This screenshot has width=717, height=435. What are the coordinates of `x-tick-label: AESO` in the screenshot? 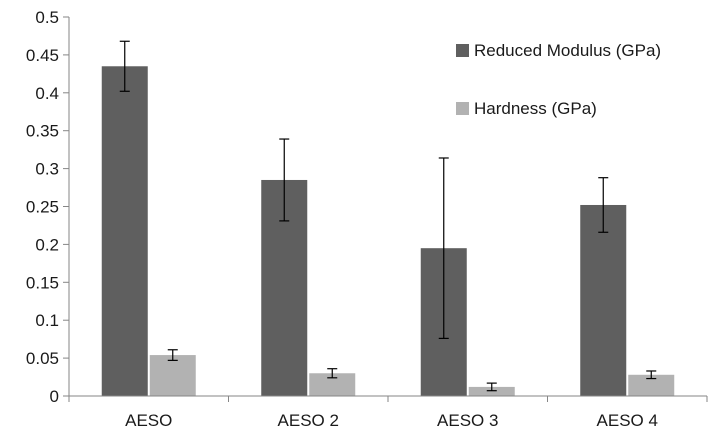 It's located at (148, 420).